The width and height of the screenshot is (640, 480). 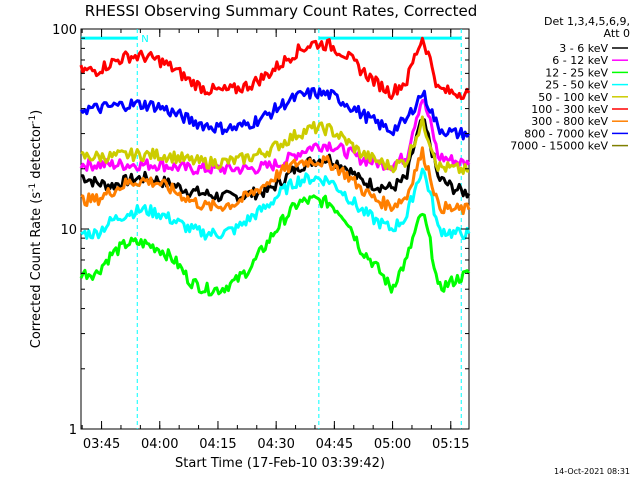 I want to click on x-tick-label: 05:15, so click(x=450, y=444).